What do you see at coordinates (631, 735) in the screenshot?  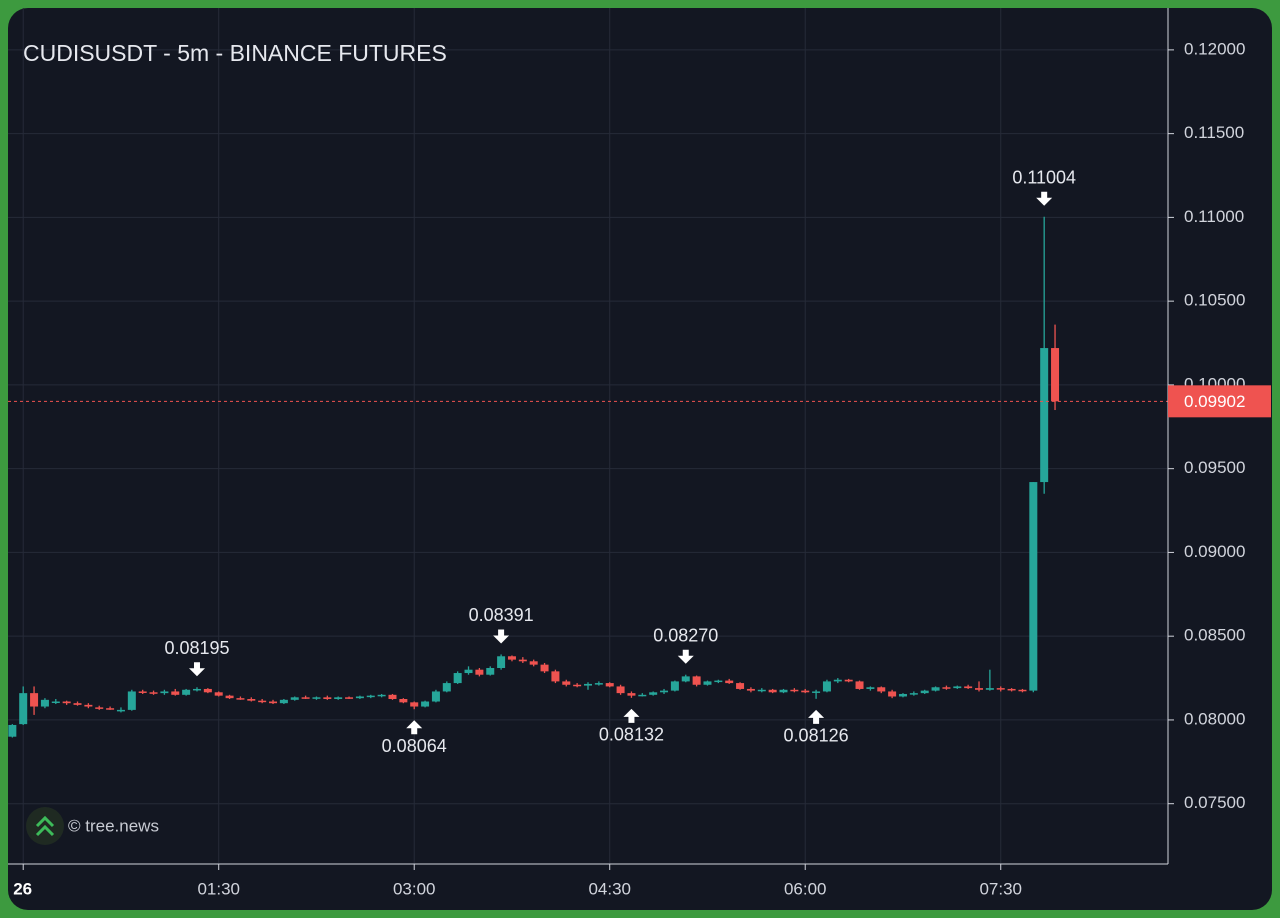 I see `annotation-label: 0.08132` at bounding box center [631, 735].